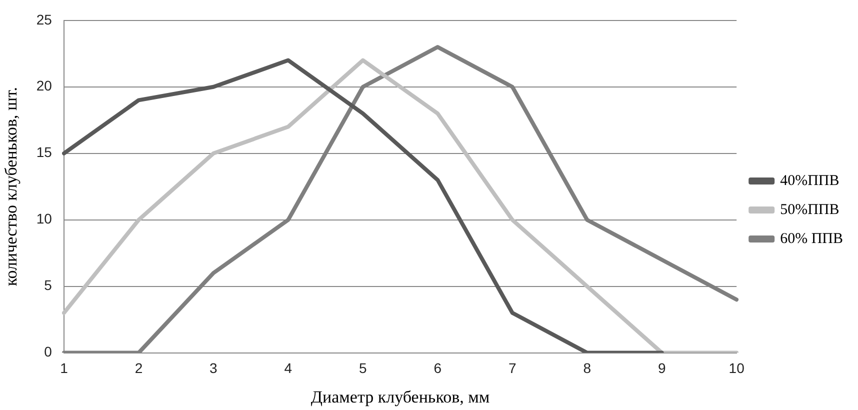 Image resolution: width=858 pixels, height=410 pixels. I want to click on x-tick-label: 6, so click(438, 368).